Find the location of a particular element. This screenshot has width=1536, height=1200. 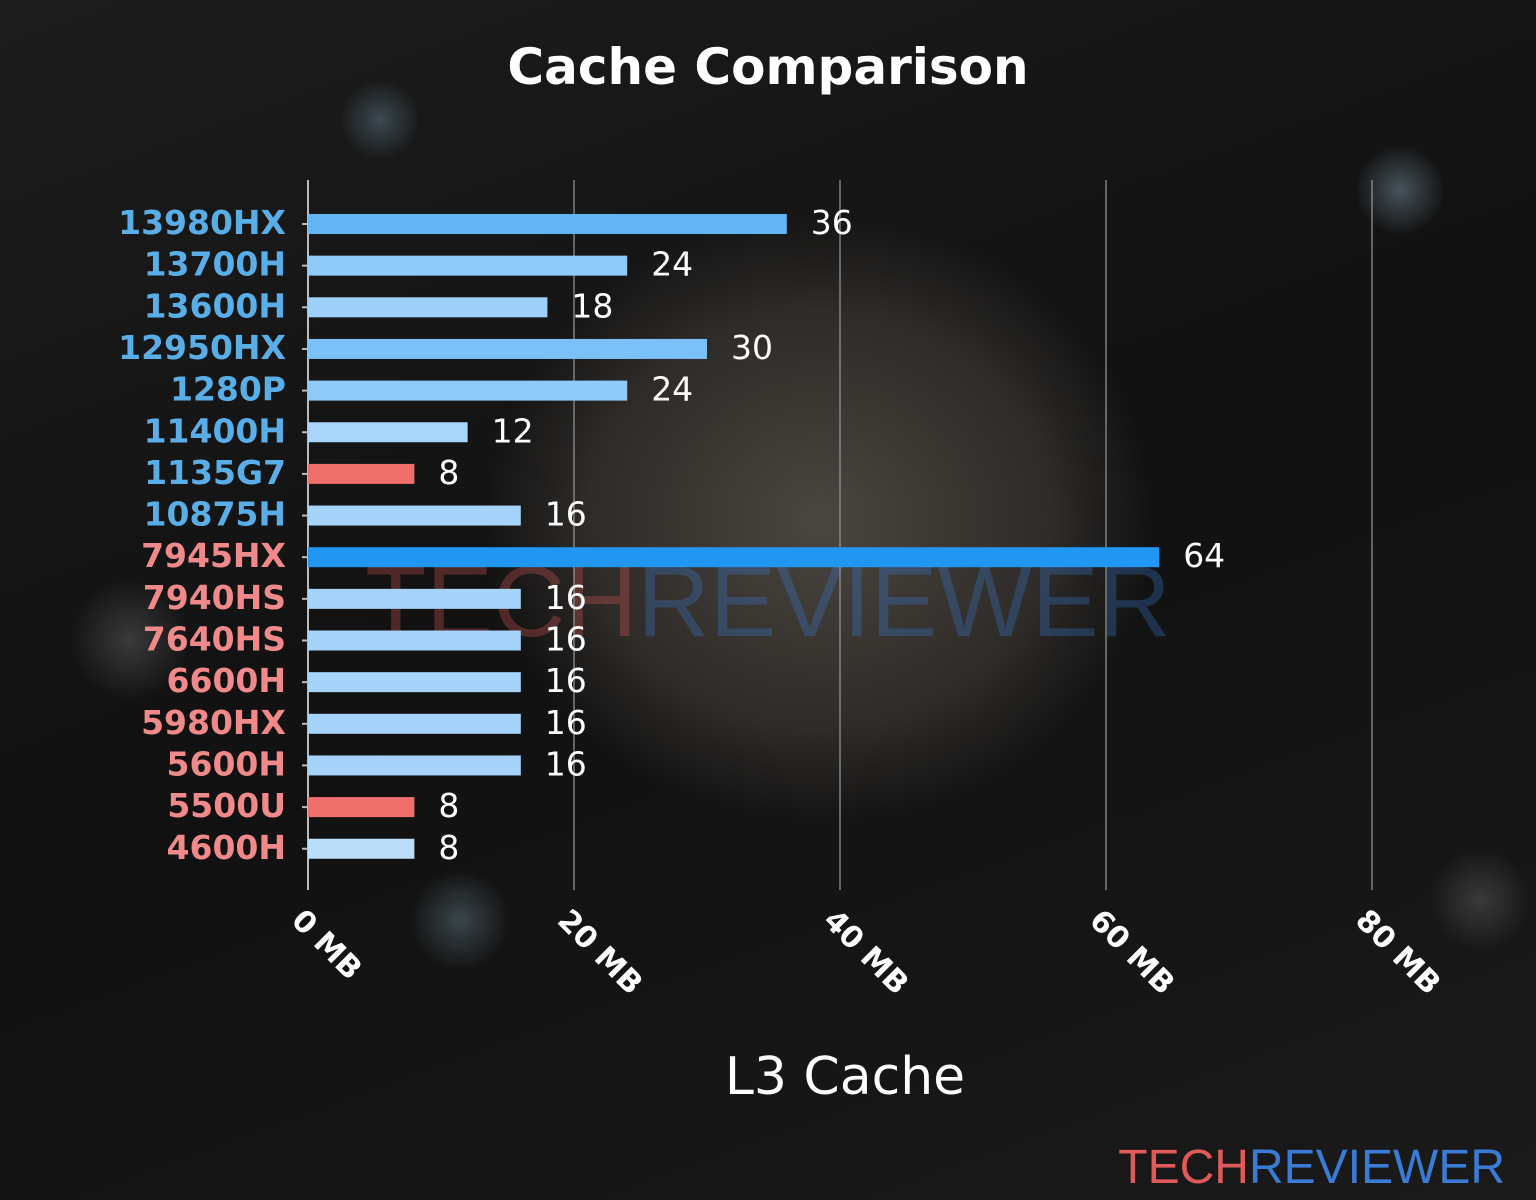

x-tick-label: 0 MB is located at coordinates (326, 945).